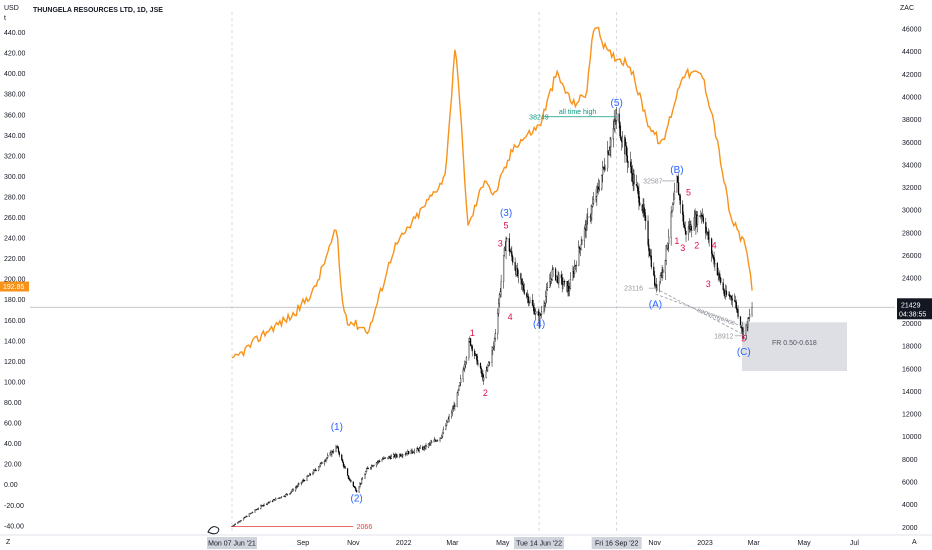  What do you see at coordinates (911, 305) in the screenshot?
I see `right-price-tag-text: 21429` at bounding box center [911, 305].